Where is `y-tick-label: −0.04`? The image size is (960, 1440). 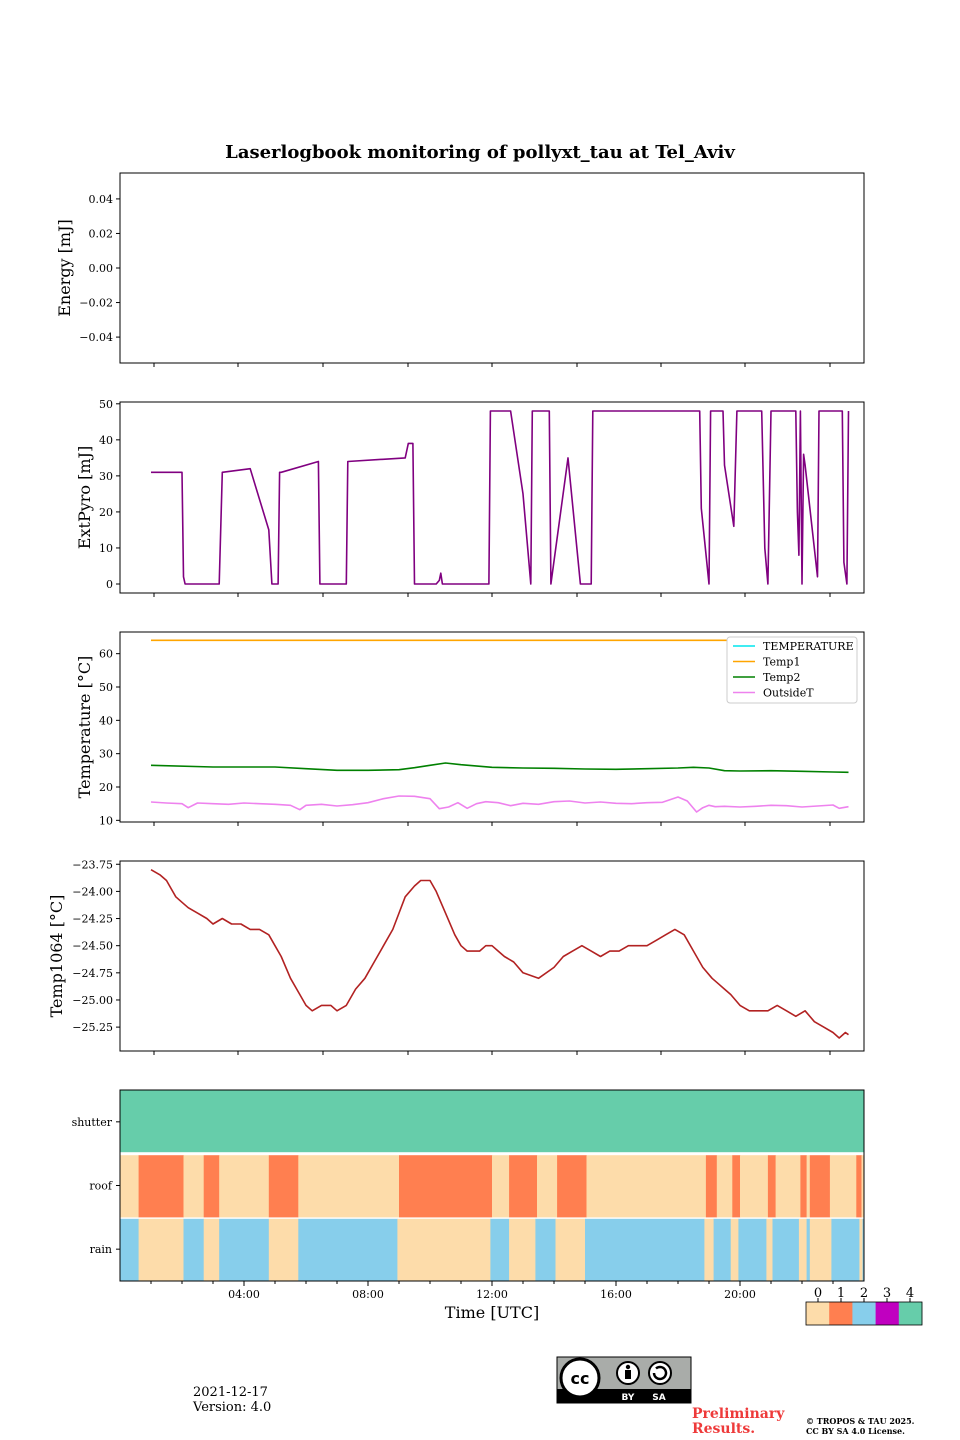 y-tick-label: −0.04 is located at coordinates (96, 337).